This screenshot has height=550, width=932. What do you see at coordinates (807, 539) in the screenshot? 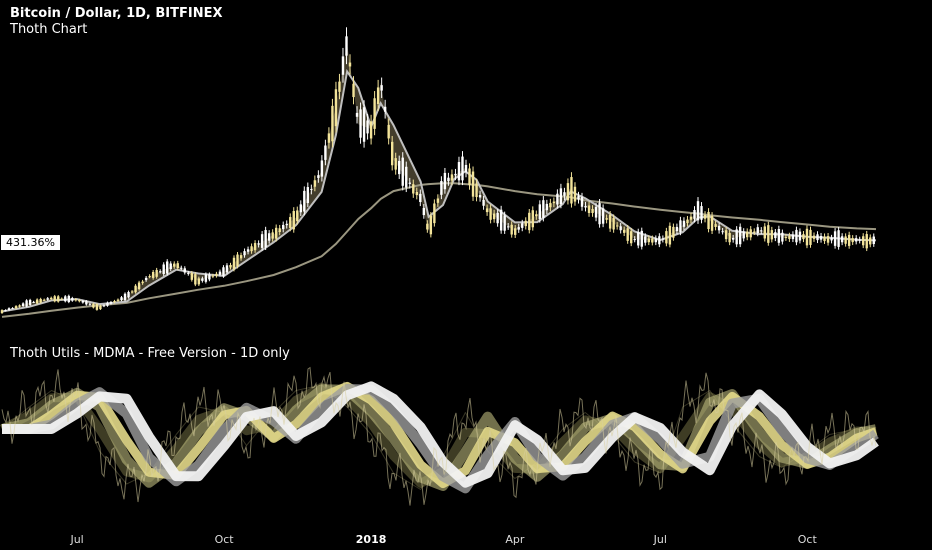
I see `x-tick-label: Oct` at bounding box center [807, 539].